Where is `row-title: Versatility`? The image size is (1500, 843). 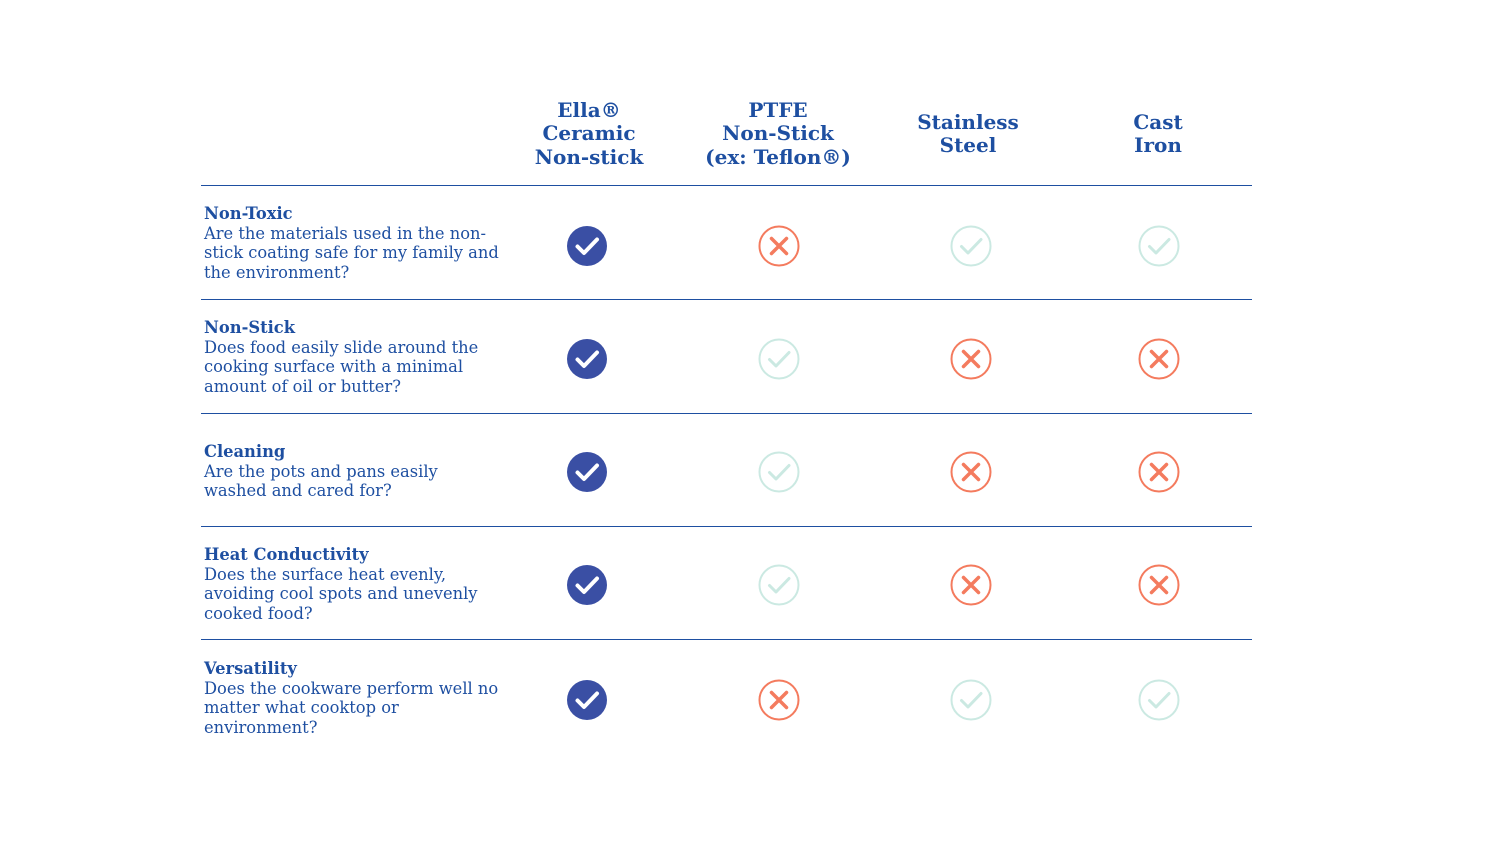 row-title: Versatility is located at coordinates (250, 668).